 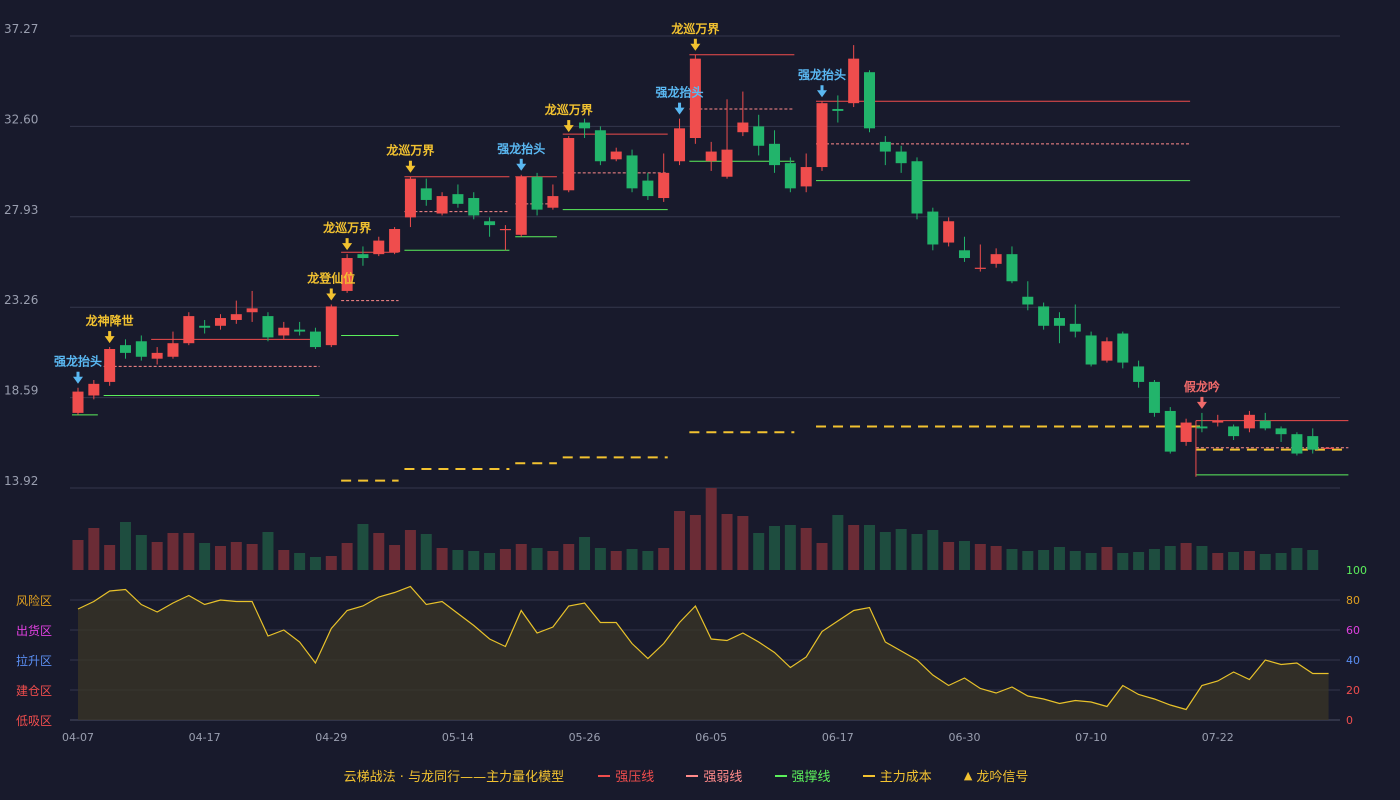 I want to click on legend-item-cost: 主力成本, so click(x=897, y=775).